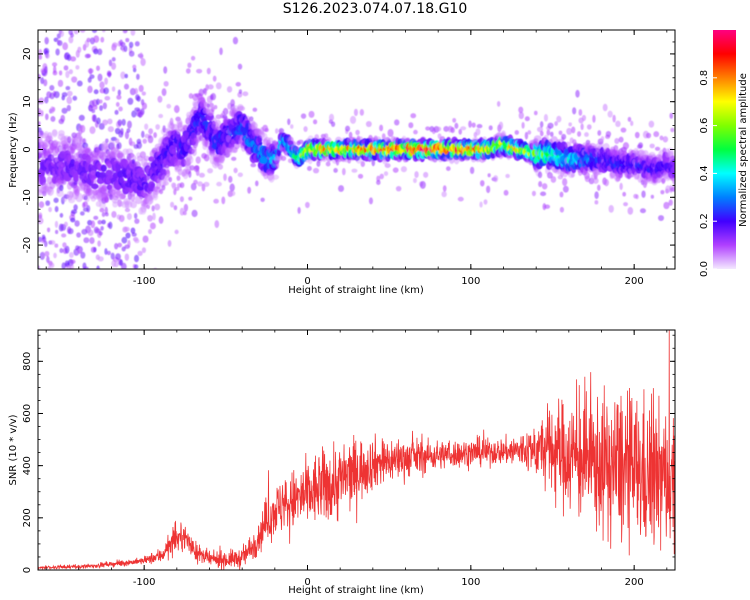 Image resolution: width=750 pixels, height=600 pixels. What do you see at coordinates (27, 413) in the screenshot?
I see `snr-y-tick-label: 600` at bounding box center [27, 413].